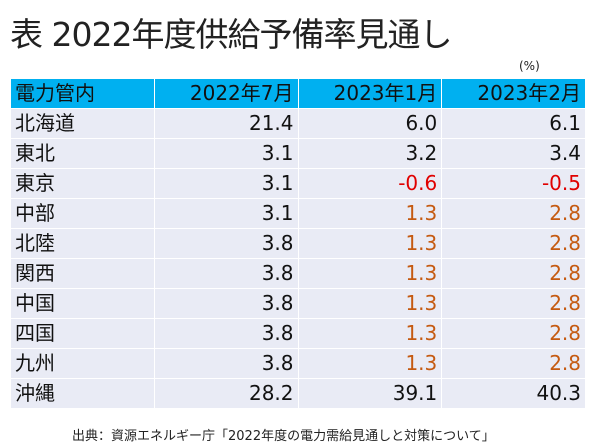  Describe the element at coordinates (82, 273) in the screenshot. I see `area-cell: 関西` at that location.